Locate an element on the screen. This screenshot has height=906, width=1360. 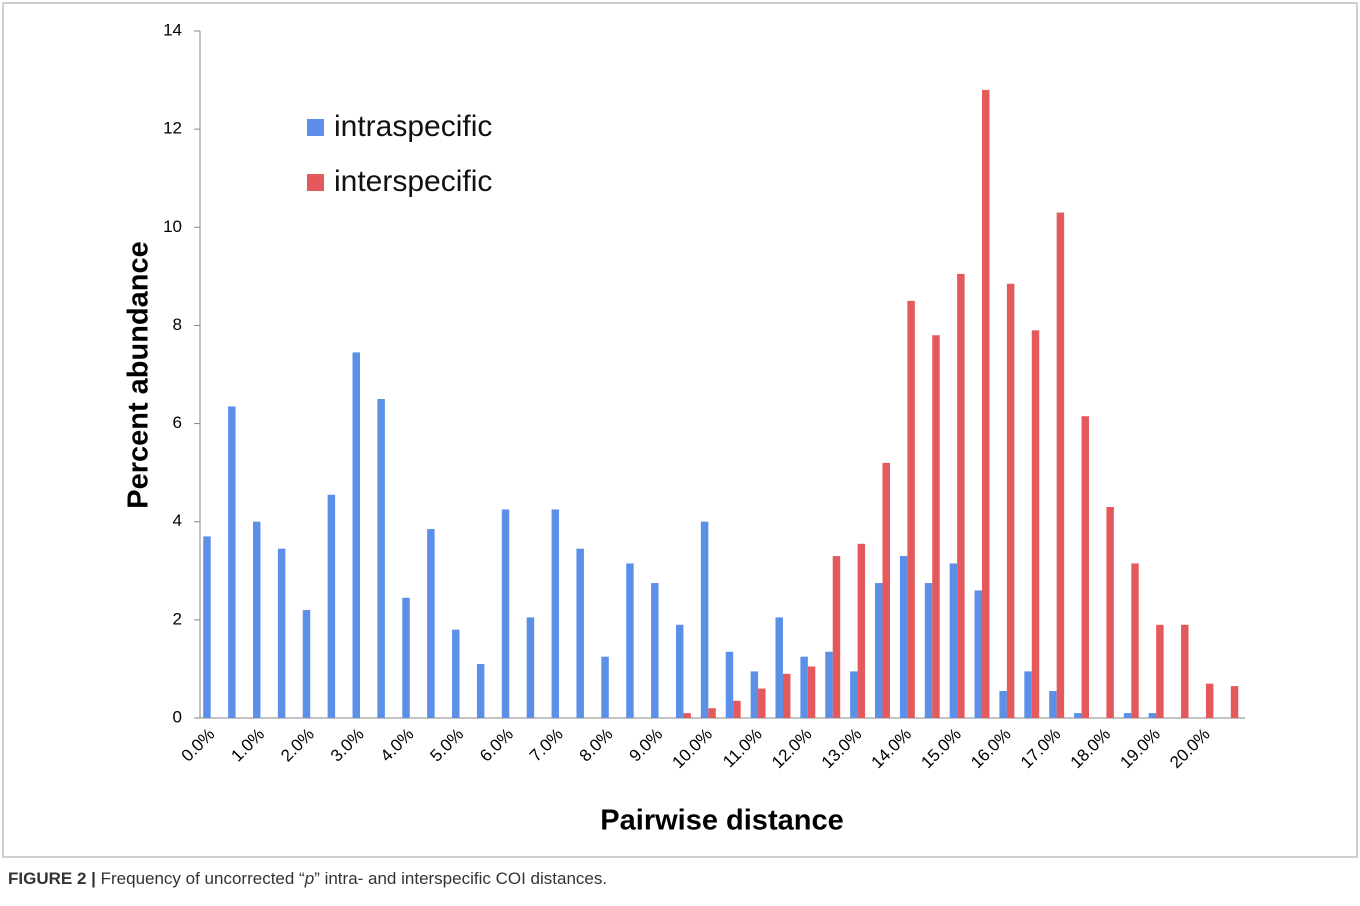
x-tick-label: 18.0% is located at coordinates (1091, 749).